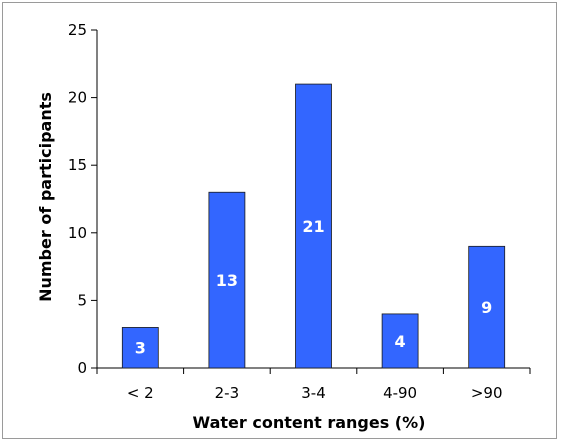  Describe the element at coordinates (313, 393) in the screenshot. I see `x-tick-label: 3-4` at that location.